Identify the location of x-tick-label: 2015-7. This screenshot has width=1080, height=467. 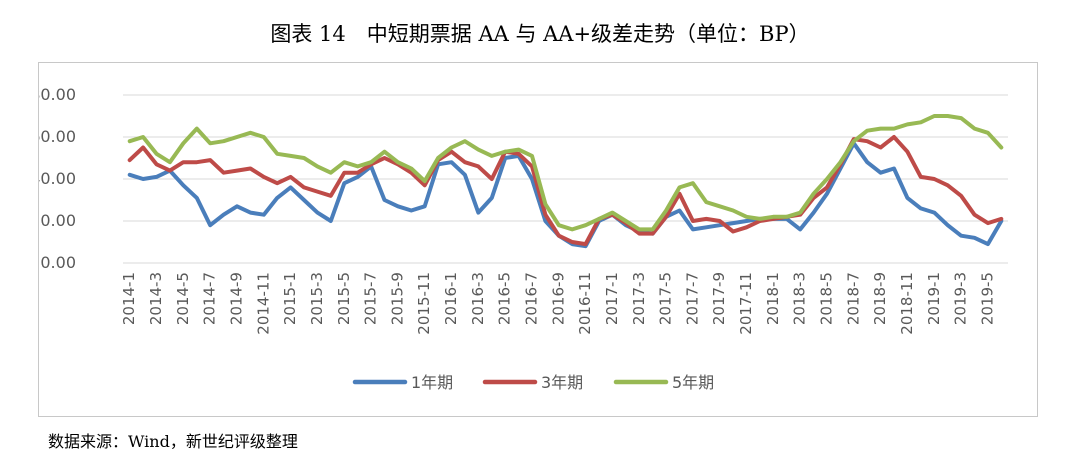
(371, 298).